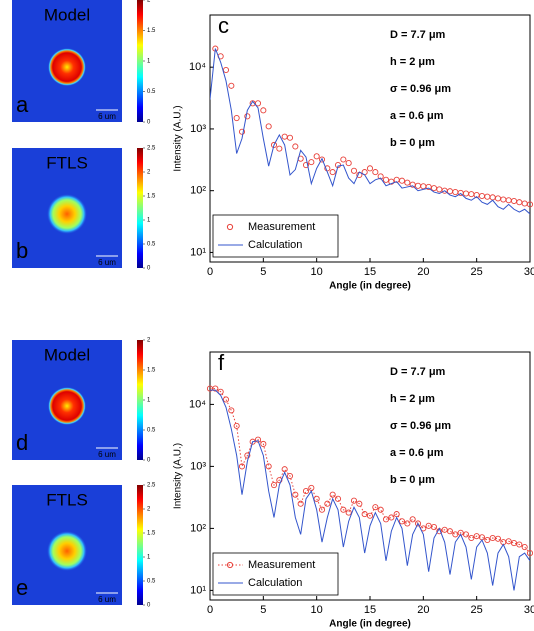 The height and width of the screenshot is (631, 534). I want to click on legend-label: Calculation, so click(275, 583).